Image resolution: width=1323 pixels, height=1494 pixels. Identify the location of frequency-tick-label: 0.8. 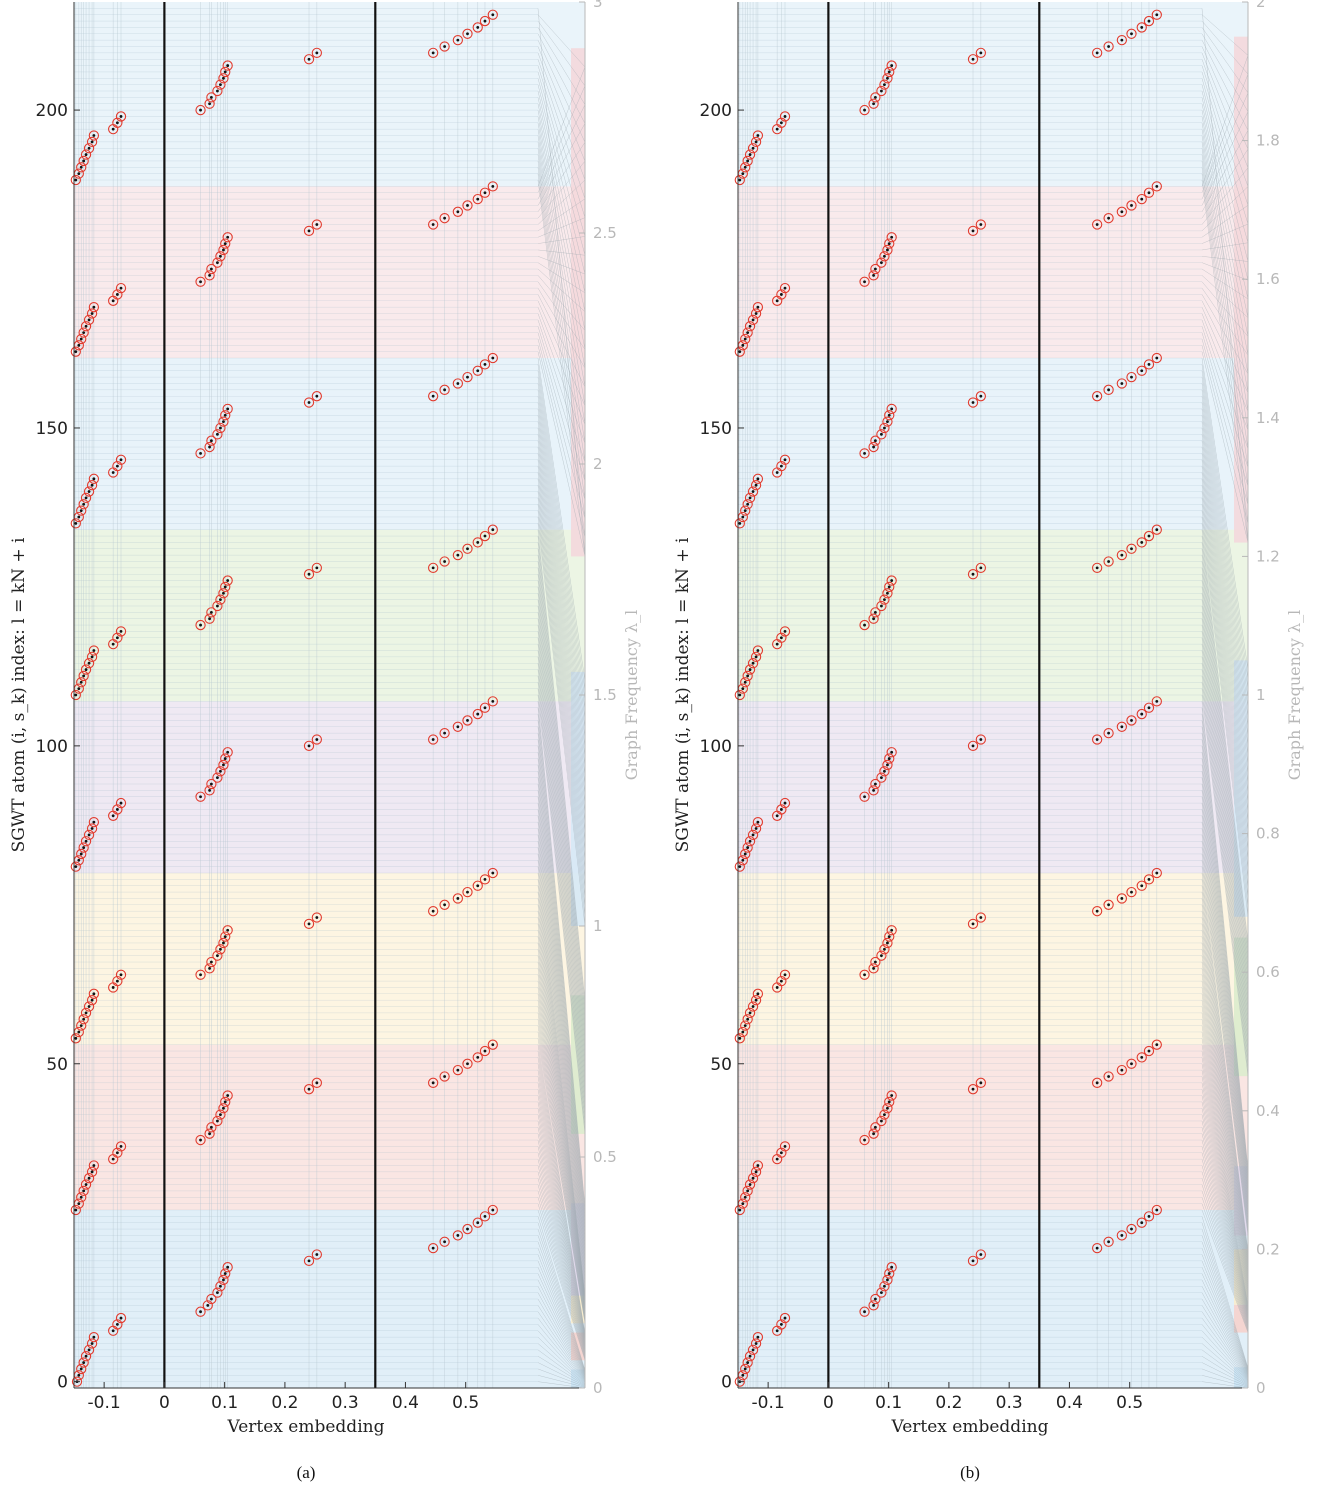
(1268, 834).